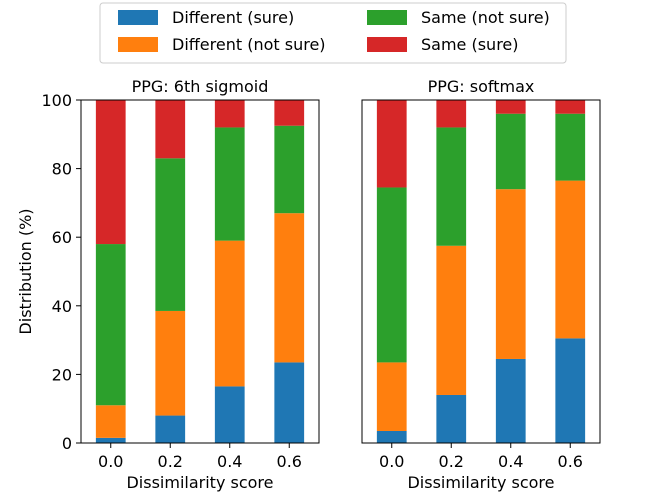 The image size is (664, 498). I want to click on legend-swatch-different-not-sure, so click(138, 44).